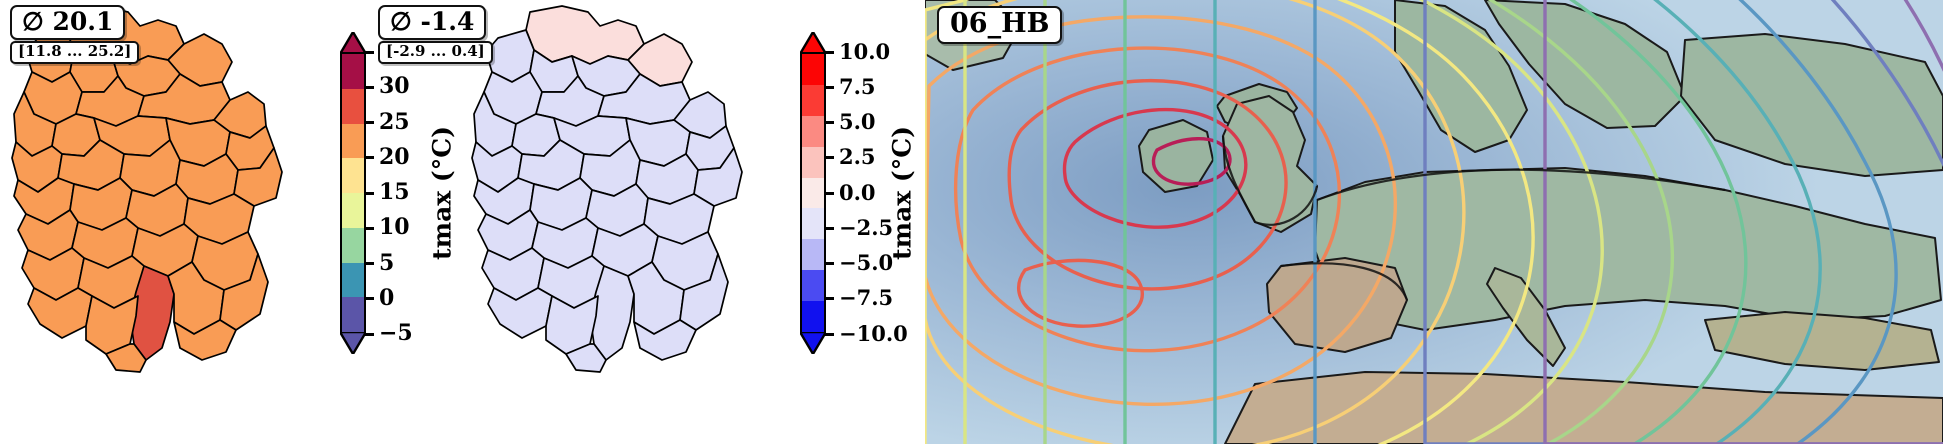 This screenshot has width=1943, height=444. I want to click on coastline-group, so click(1473, 218).